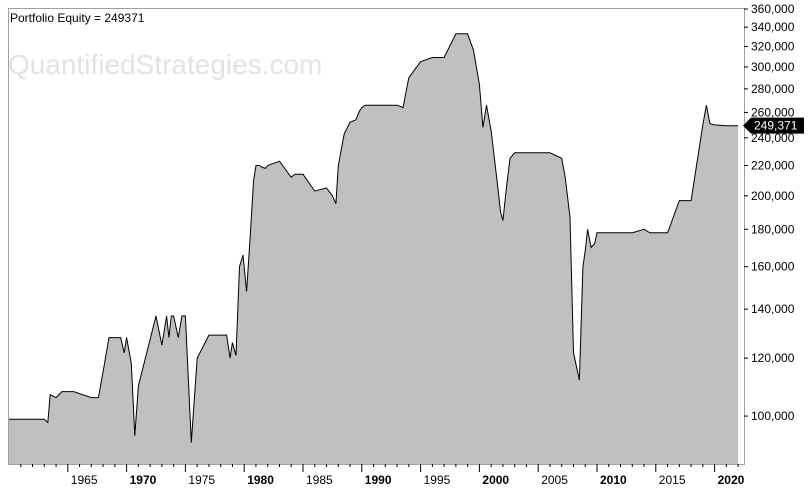 This screenshot has width=811, height=492. I want to click on x-tick-label: 1980, so click(260, 480).